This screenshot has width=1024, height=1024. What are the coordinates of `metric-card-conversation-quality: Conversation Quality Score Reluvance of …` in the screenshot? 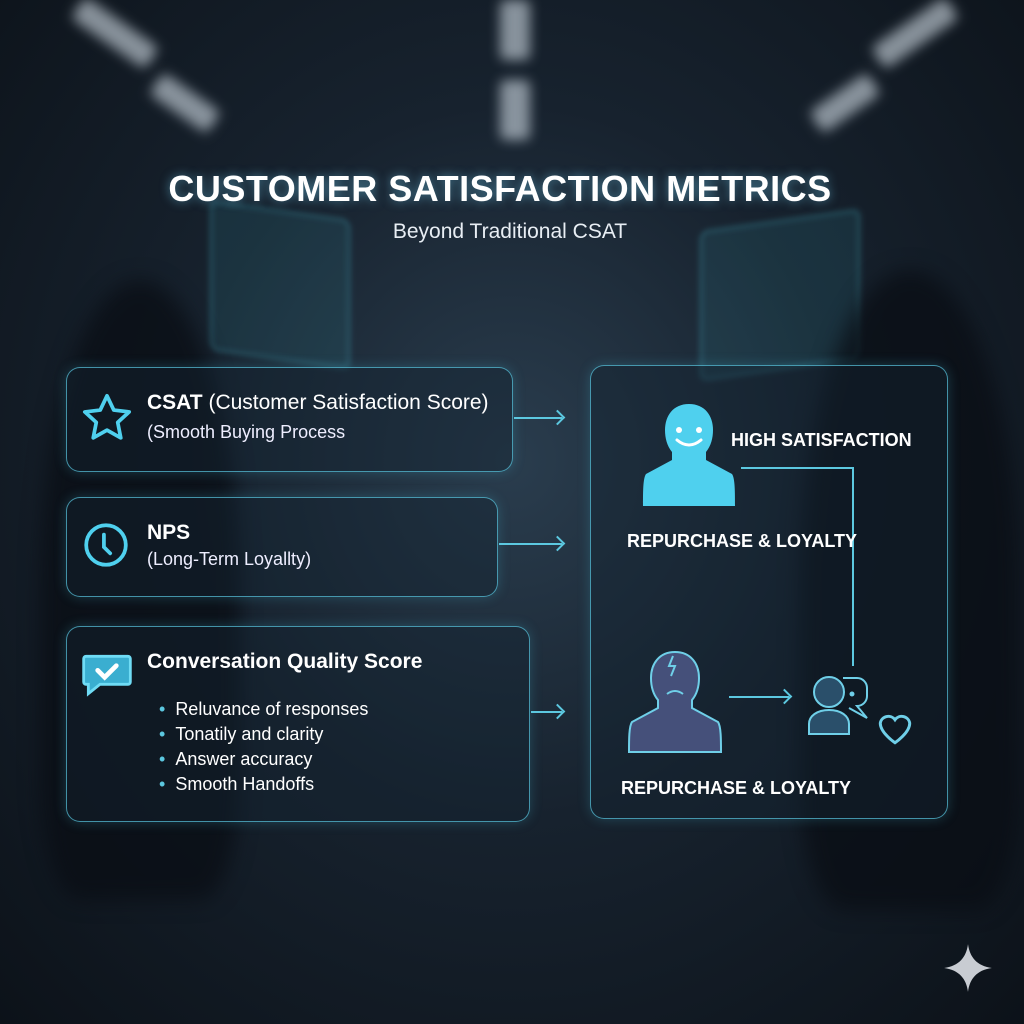 It's located at (298, 724).